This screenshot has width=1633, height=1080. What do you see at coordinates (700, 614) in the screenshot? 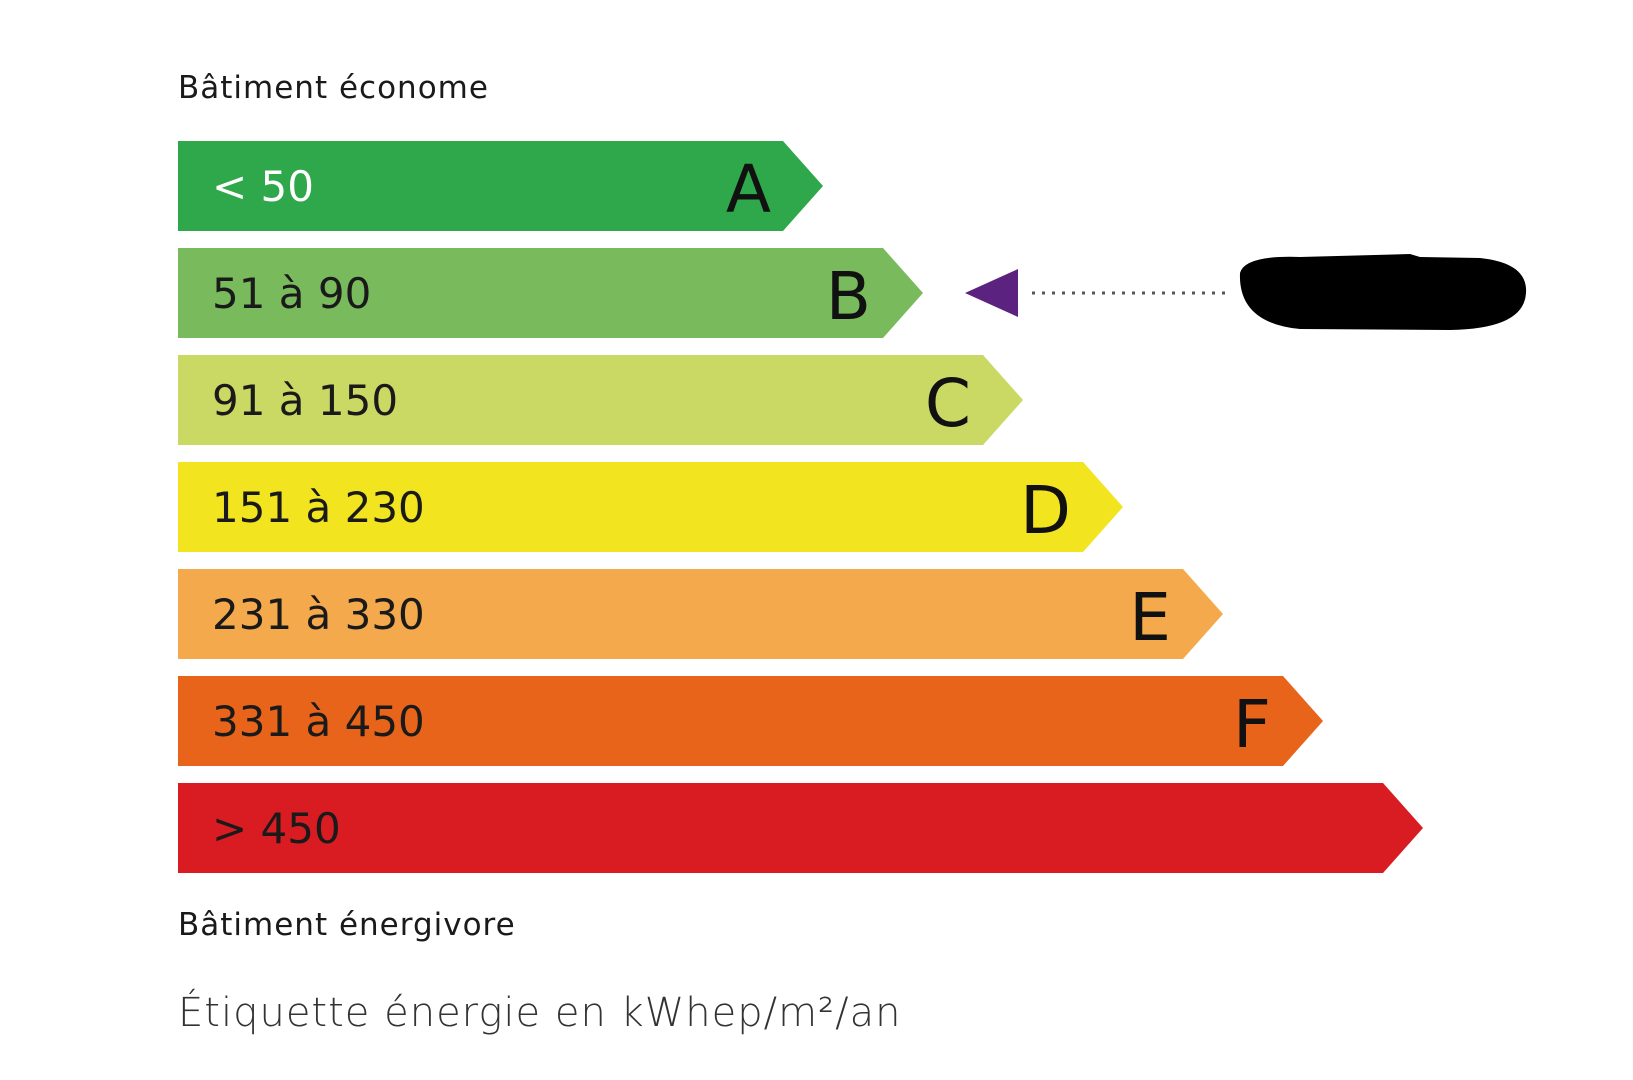
I see `bar-e` at bounding box center [700, 614].